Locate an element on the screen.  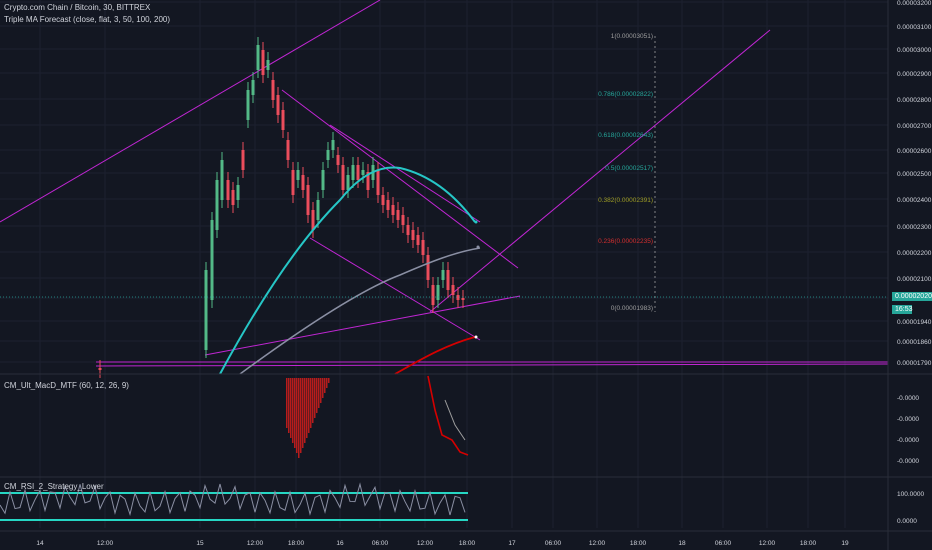
price-tick-label: 0.00002500 is located at coordinates (914, 174).